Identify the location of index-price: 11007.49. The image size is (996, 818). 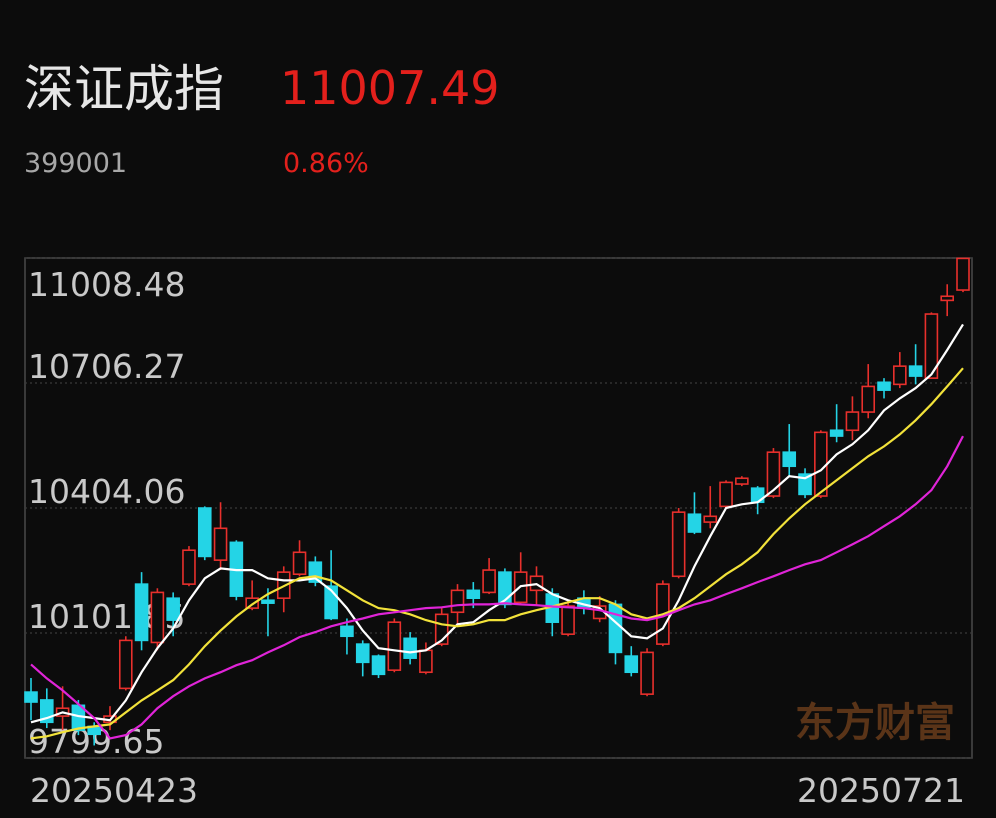
(390, 88).